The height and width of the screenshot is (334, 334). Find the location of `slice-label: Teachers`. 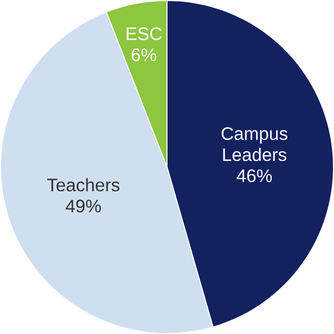

slice-label: Teachers is located at coordinates (83, 185).